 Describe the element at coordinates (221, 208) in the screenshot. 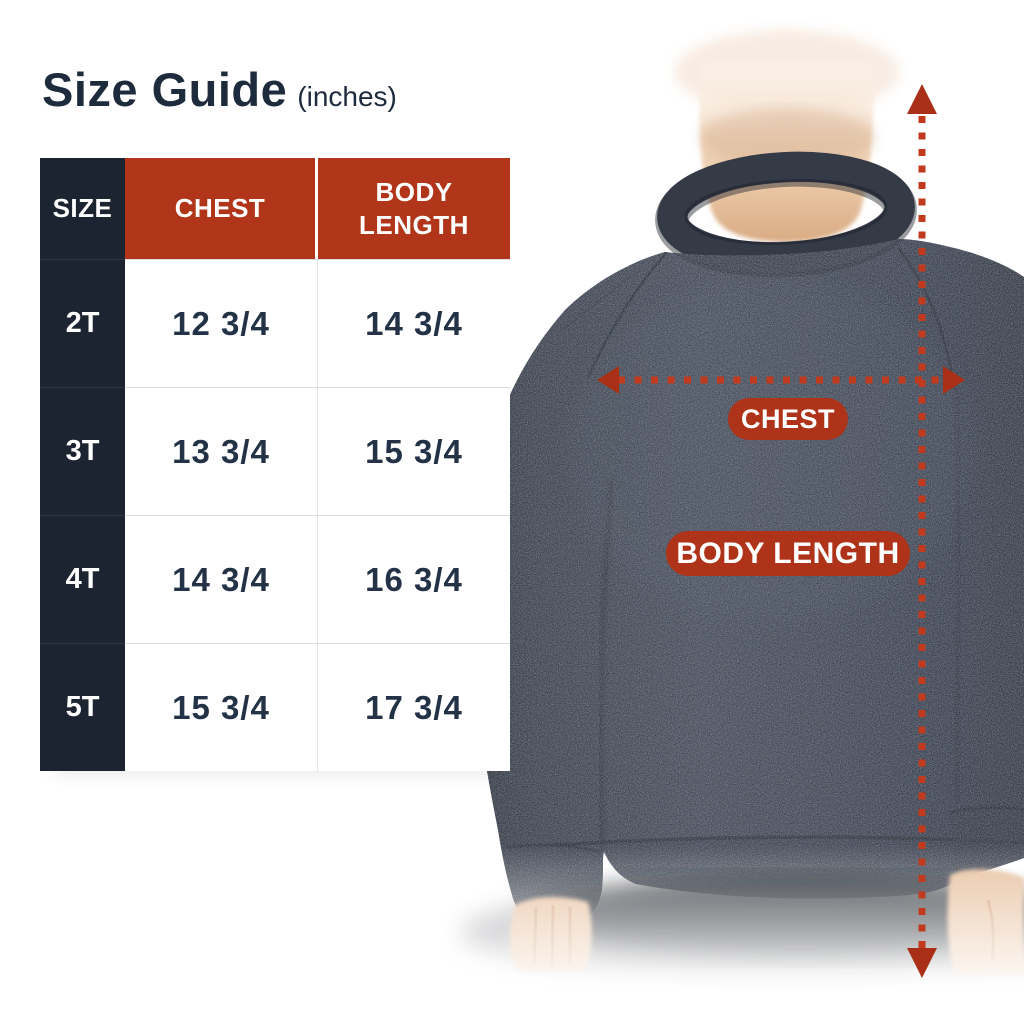

I see `header-chest: CHEST` at that location.